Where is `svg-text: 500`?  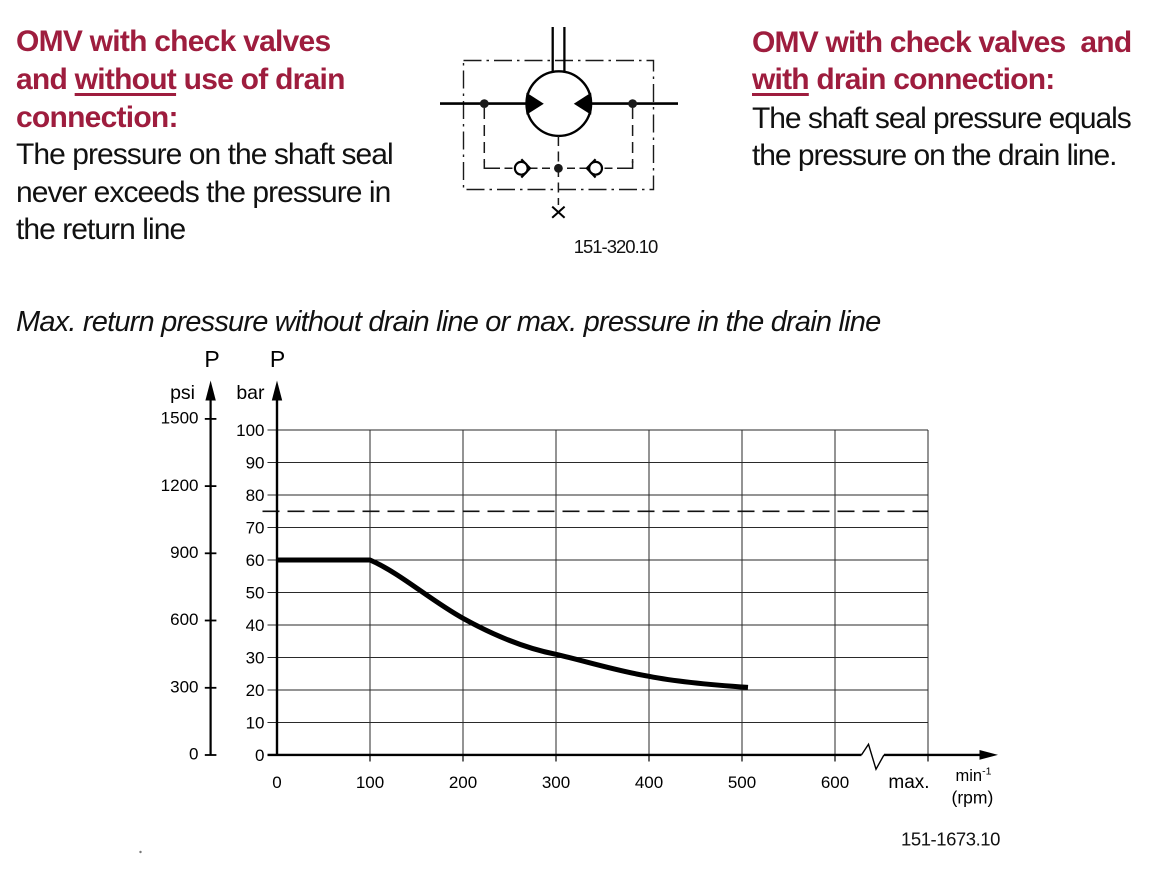
svg-text: 500 is located at coordinates (742, 782).